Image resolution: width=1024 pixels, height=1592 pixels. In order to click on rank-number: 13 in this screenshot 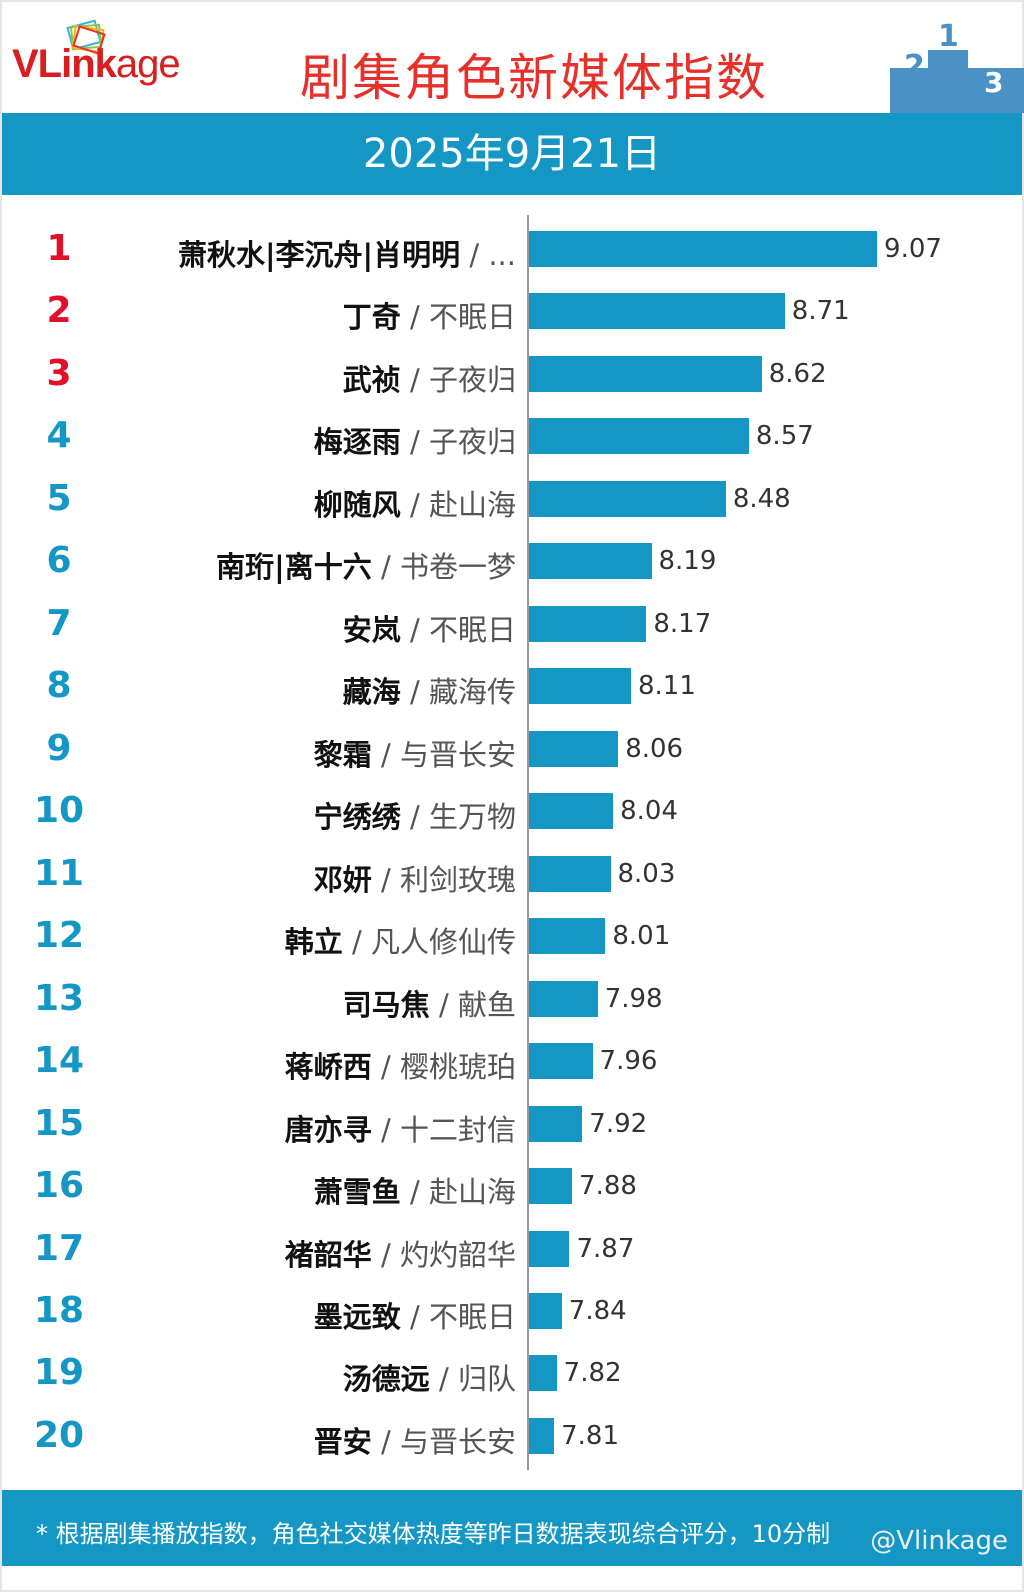, I will do `click(59, 998)`.